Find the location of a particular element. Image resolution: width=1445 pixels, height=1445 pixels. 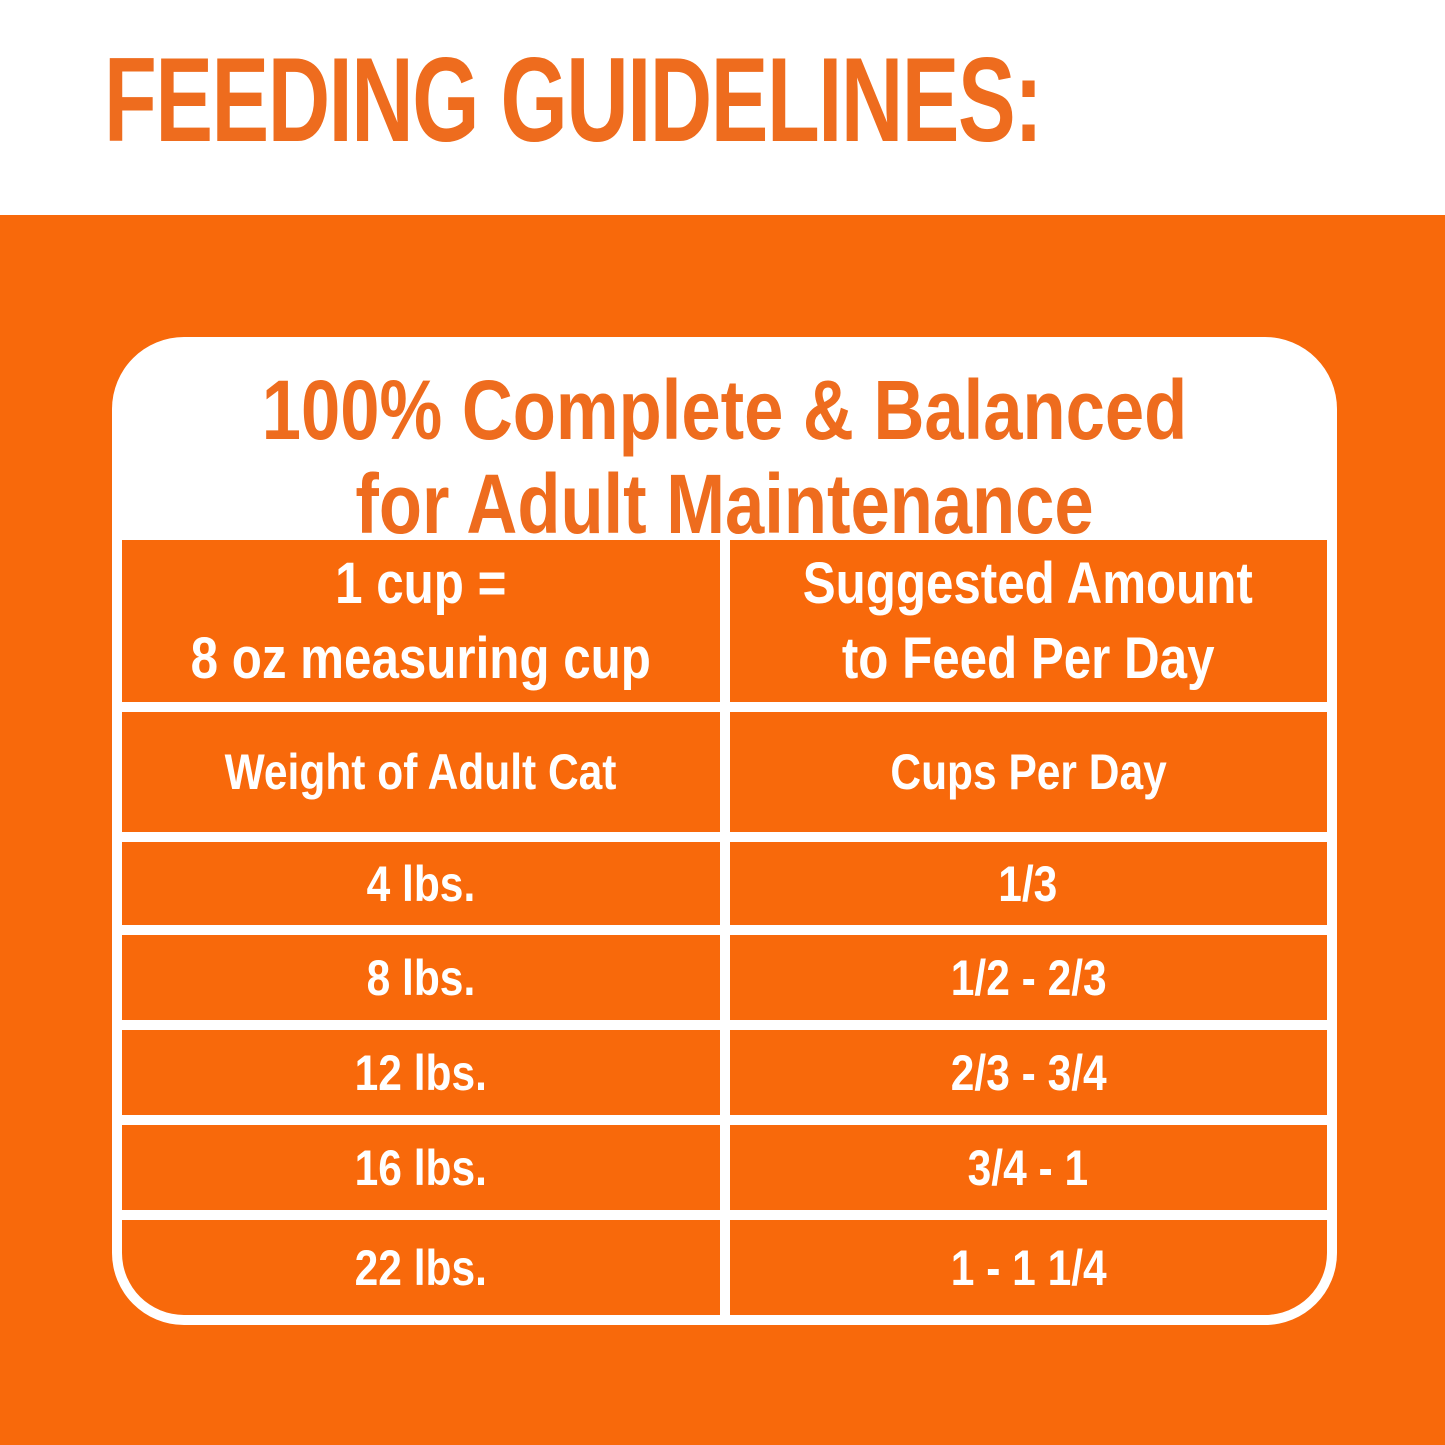

table-row-cups: 2/3 - 3/4 is located at coordinates (1028, 1072).